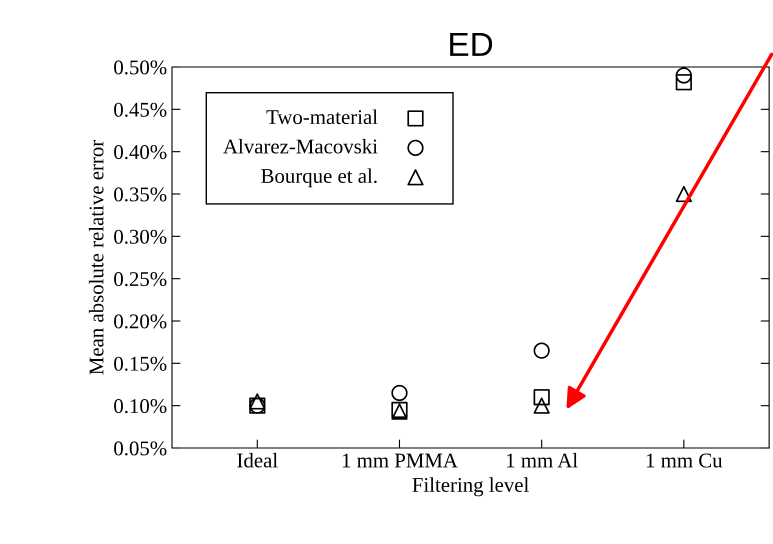 This screenshot has height=544, width=773. I want to click on x-axis-title: Filtering level, so click(470, 486).